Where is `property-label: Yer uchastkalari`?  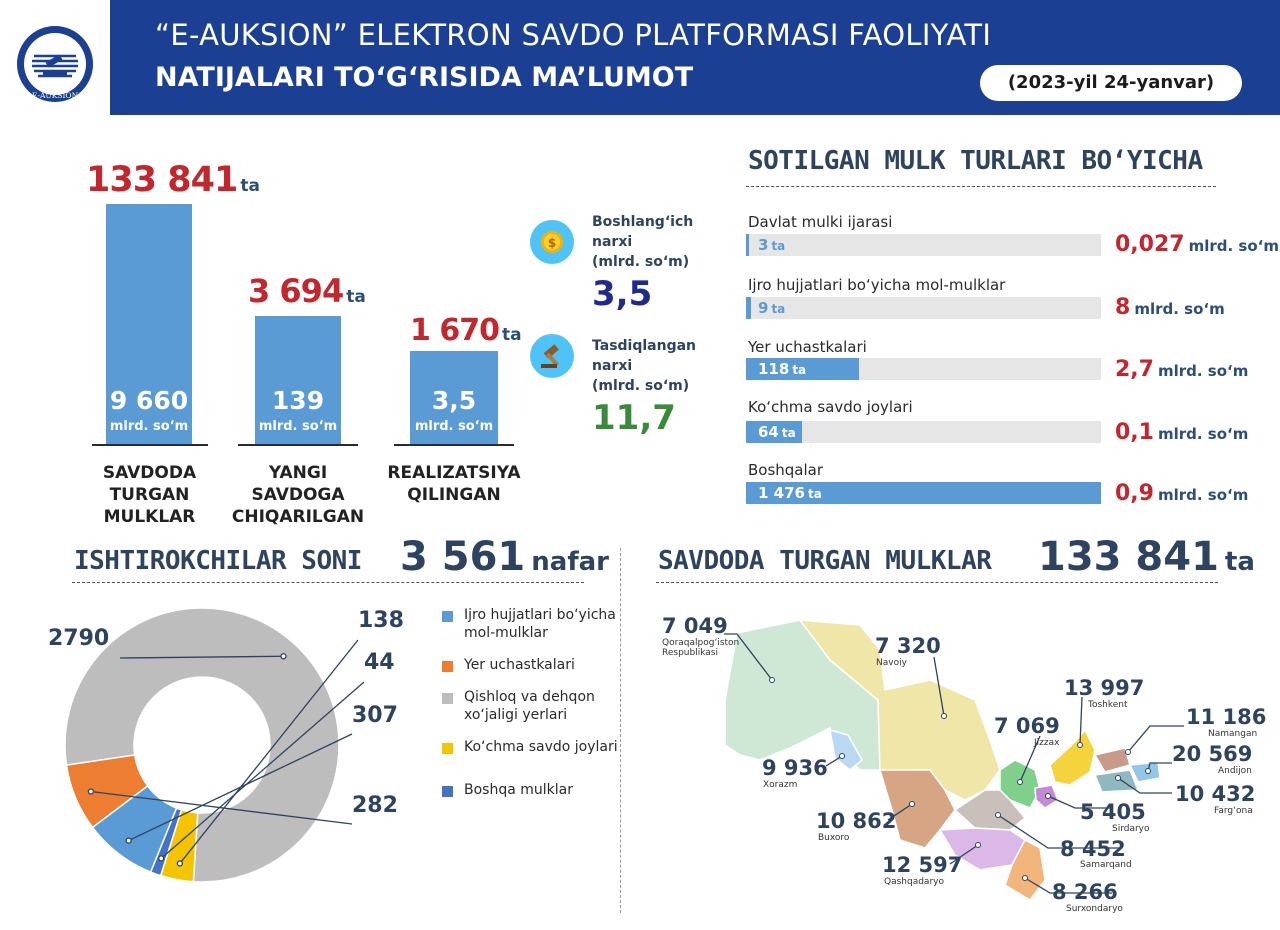 property-label: Yer uchastkalari is located at coordinates (807, 347).